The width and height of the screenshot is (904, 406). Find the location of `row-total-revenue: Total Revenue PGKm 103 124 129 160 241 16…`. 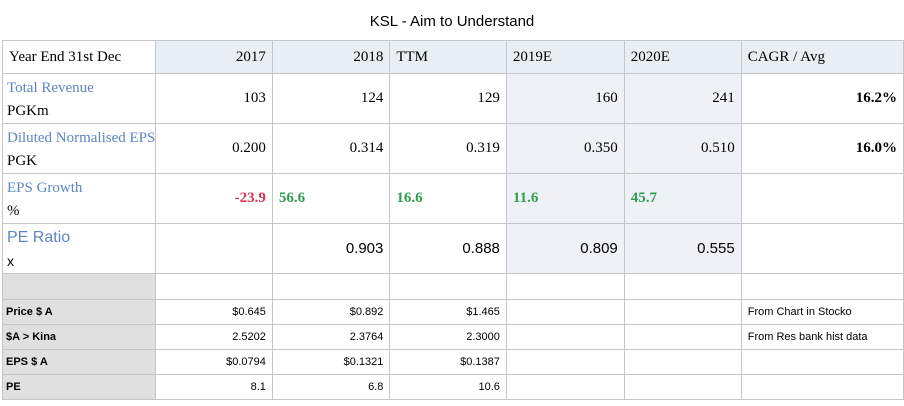

row-total-revenue: Total Revenue PGKm 103 124 129 160 241 16… is located at coordinates (452, 98).